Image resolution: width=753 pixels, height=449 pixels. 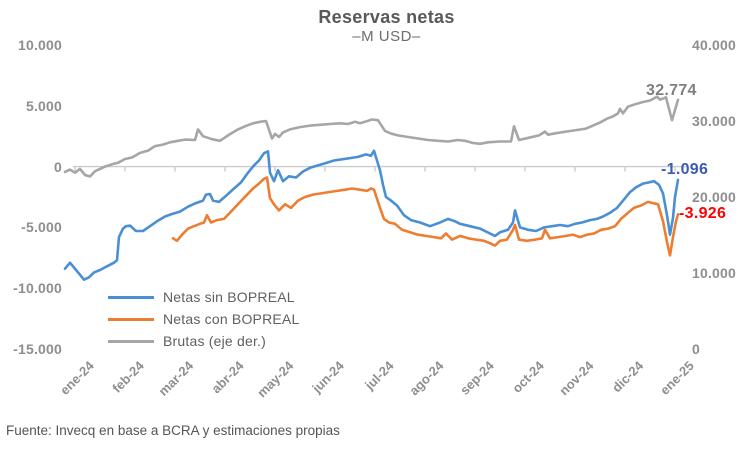 I want to click on end-label-brutas: 32.774, so click(x=671, y=90).